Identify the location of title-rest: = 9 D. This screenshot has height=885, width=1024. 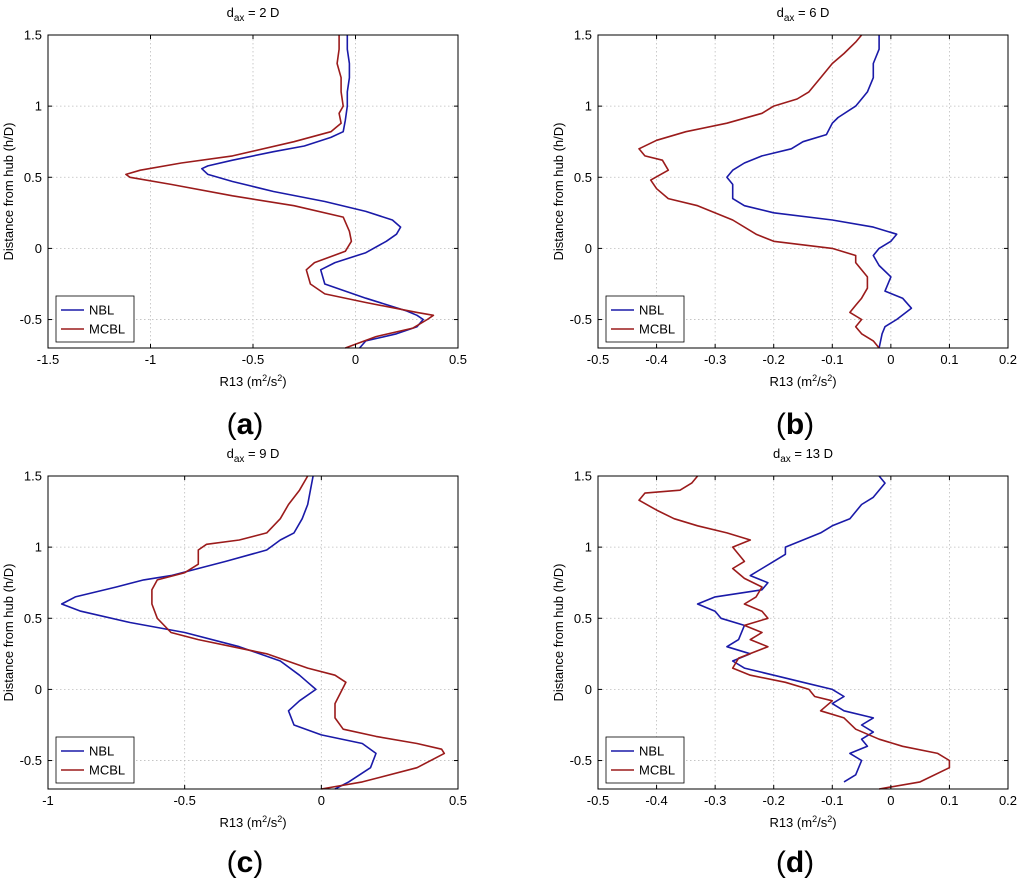
(261, 453).